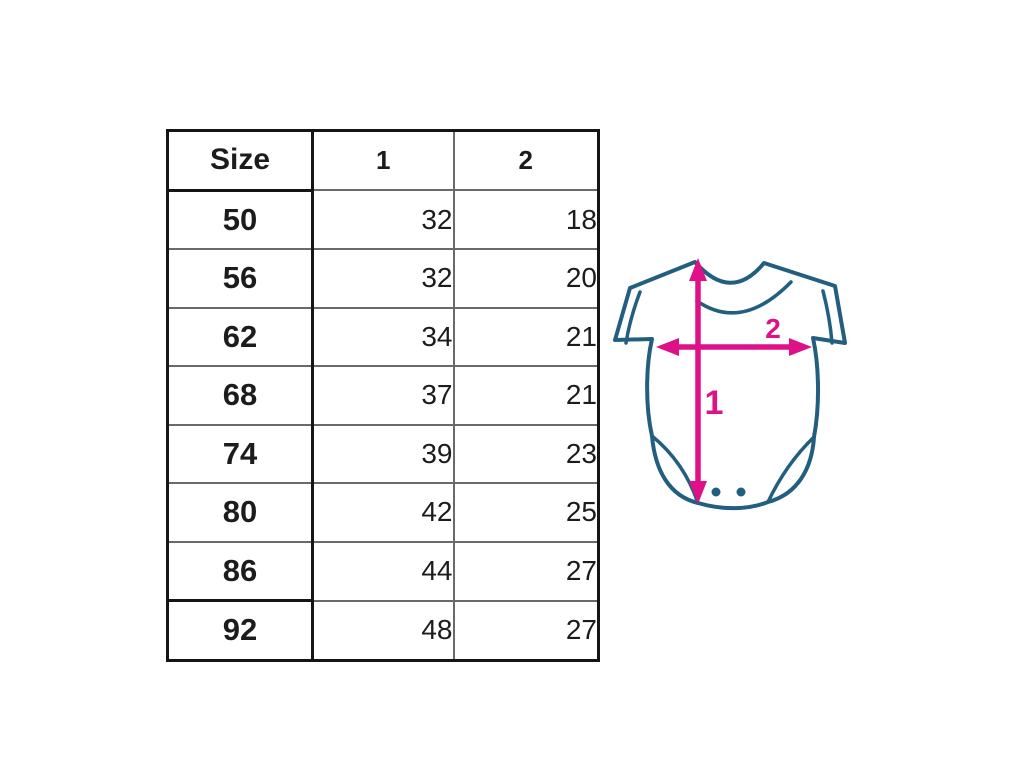  I want to click on measure-label-2: 2, so click(773, 328).